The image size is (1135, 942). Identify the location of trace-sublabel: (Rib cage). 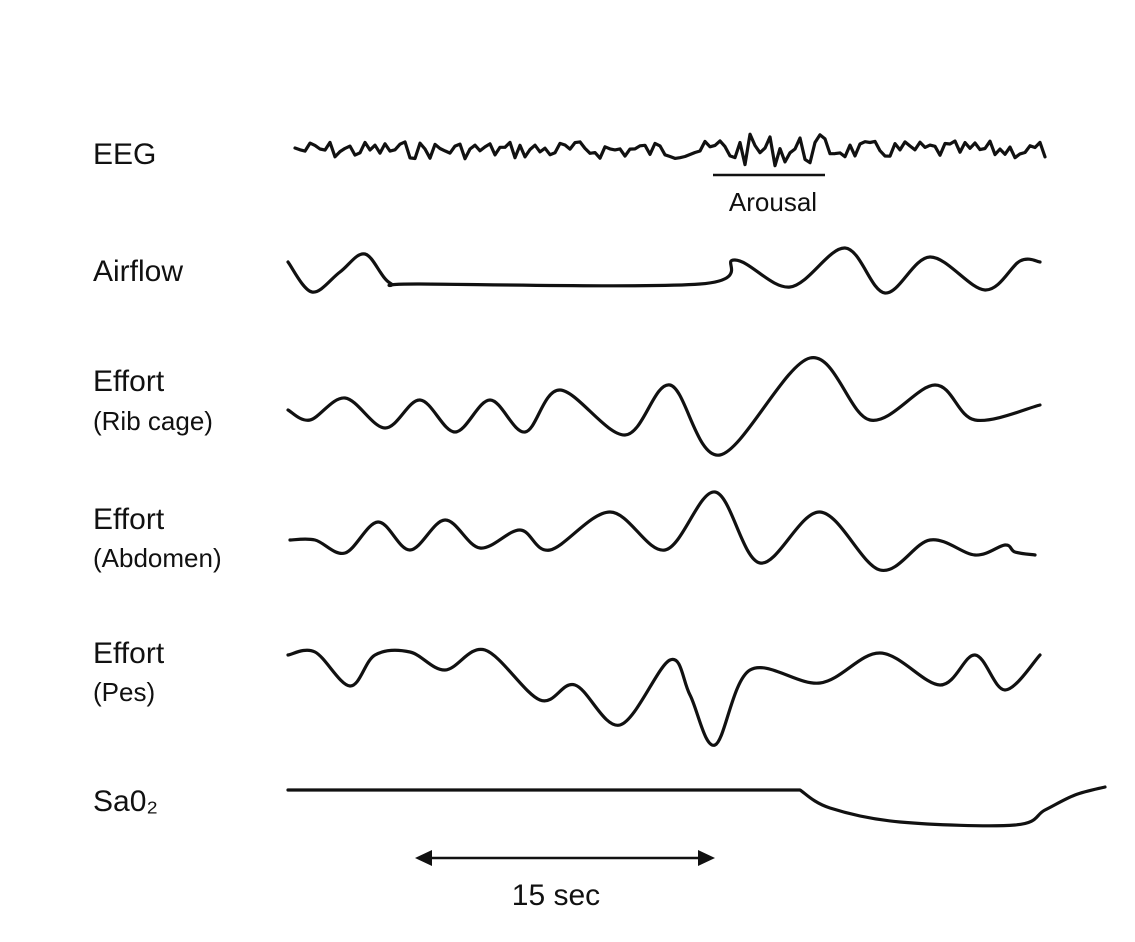
(153, 421).